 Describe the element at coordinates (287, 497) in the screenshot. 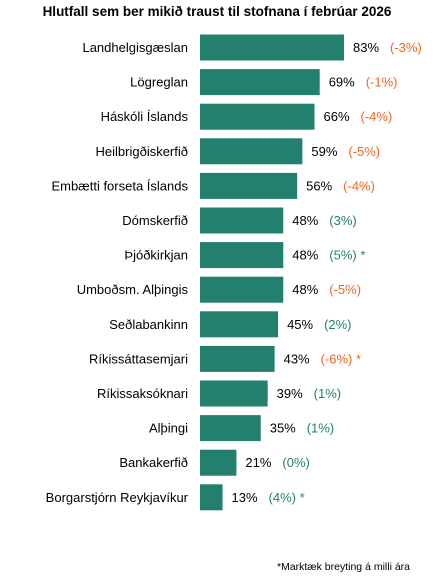

I see `change-label: (4%) *` at that location.